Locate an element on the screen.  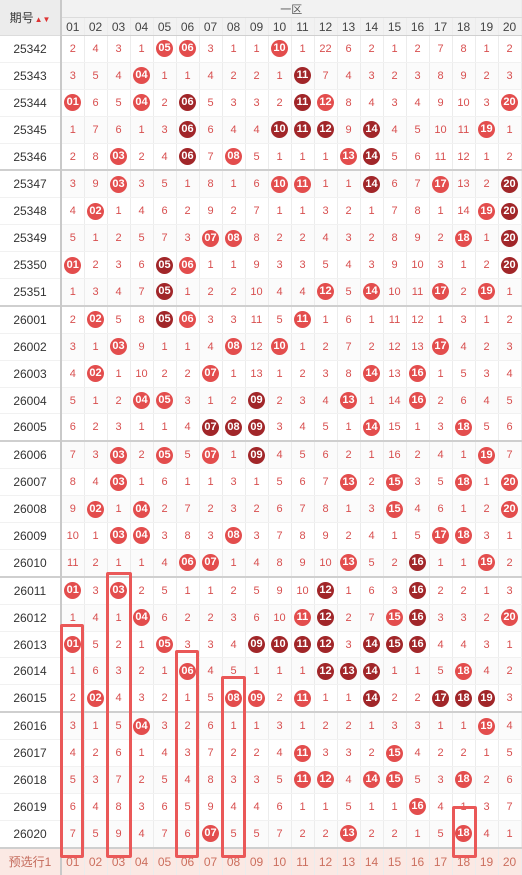
miss-count-cell: 12 is located at coordinates (257, 347).